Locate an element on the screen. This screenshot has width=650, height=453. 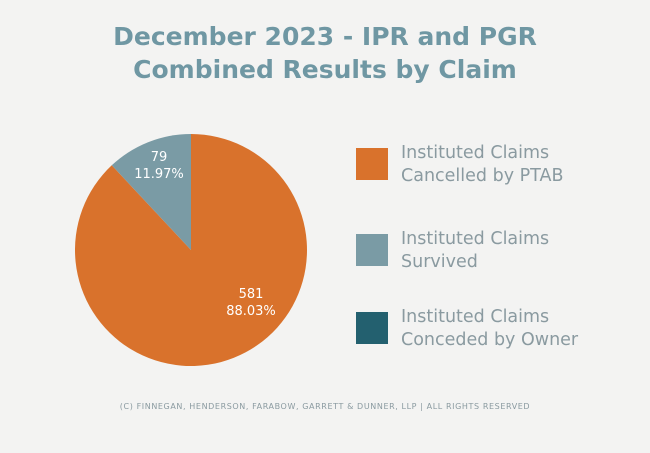
legend-label-conceded-line1: Instituted Claims is located at coordinates (475, 317).